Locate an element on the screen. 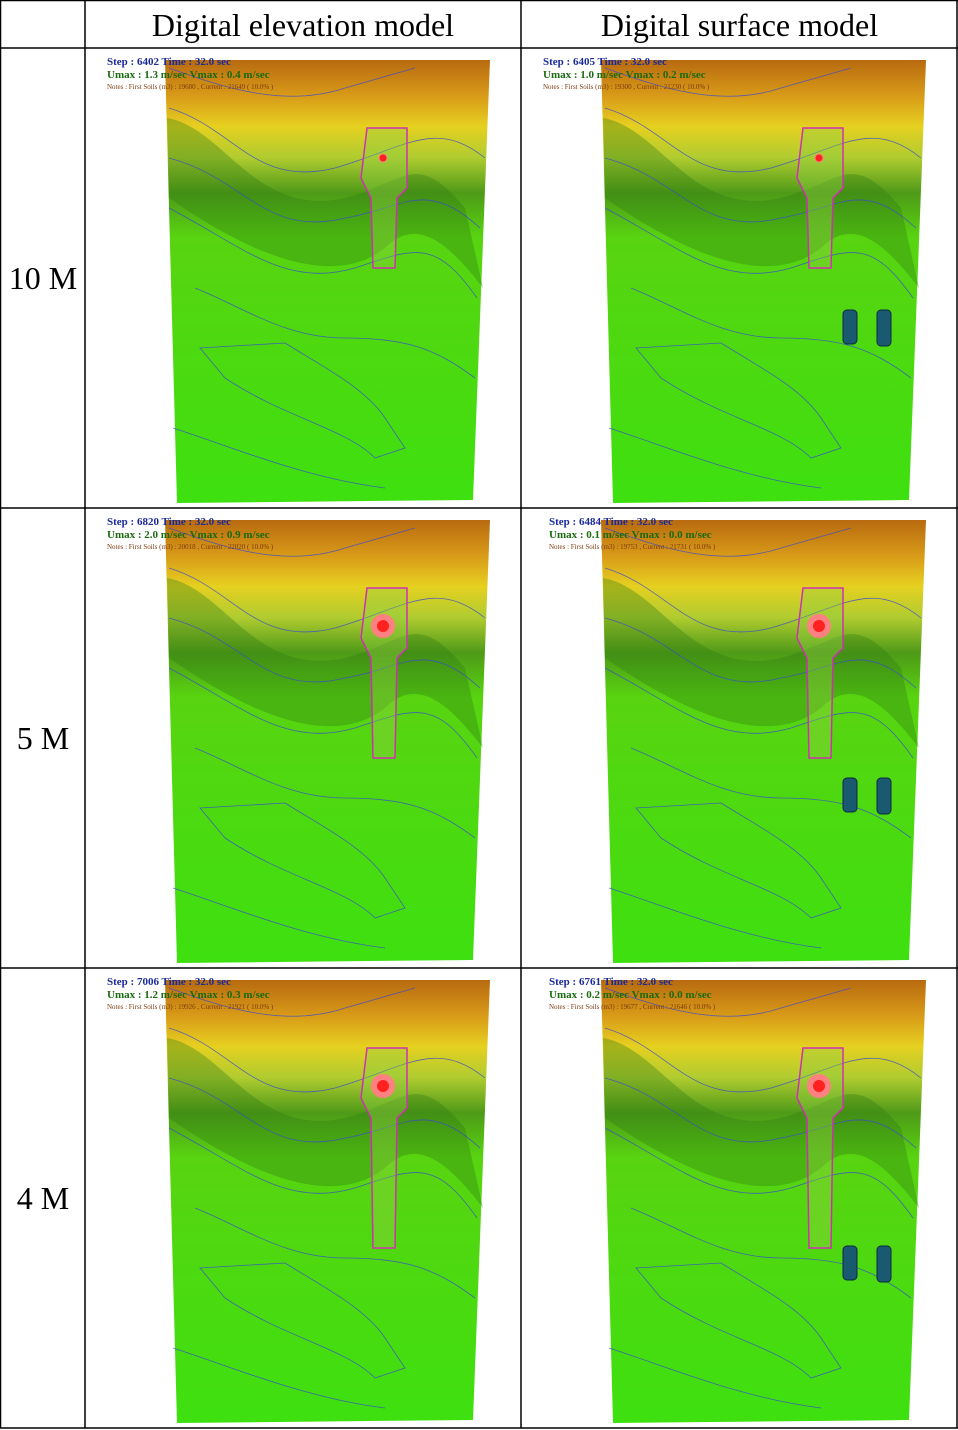  simulation-info: Step : 6402 Time : 32.0 sec is located at coordinates (169, 62).